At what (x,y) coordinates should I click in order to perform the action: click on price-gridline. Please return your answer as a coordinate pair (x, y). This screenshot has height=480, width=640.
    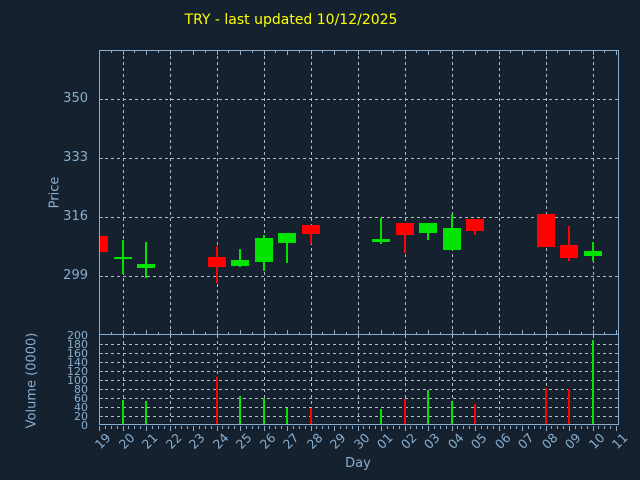
    Looking at the image, I should click on (359, 99).